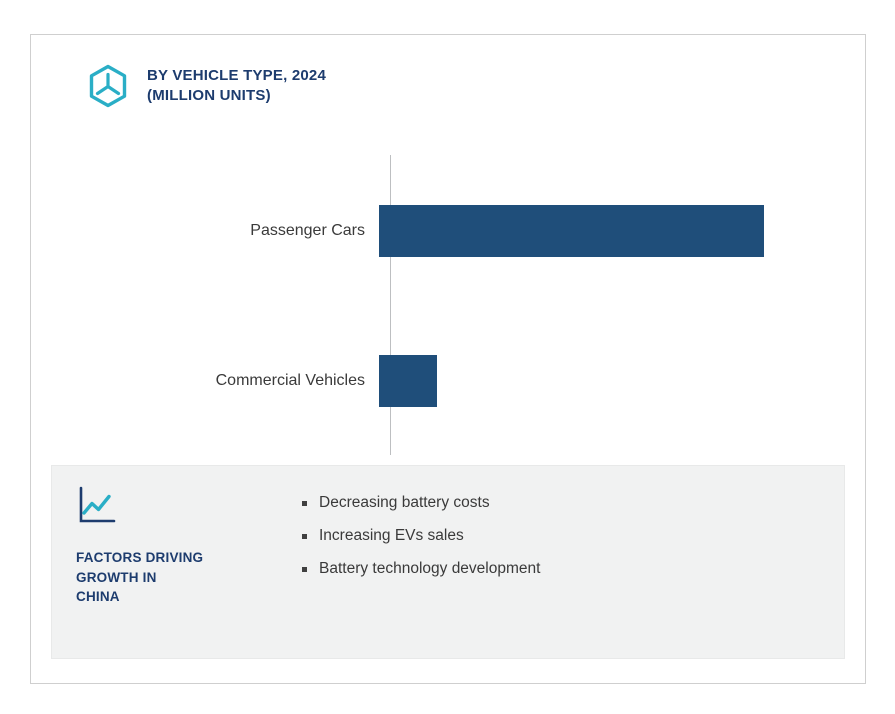 The image size is (895, 714). What do you see at coordinates (140, 577) in the screenshot?
I see `factors-heading: FACTORS DRIVING GROWTH IN CHINA` at bounding box center [140, 577].